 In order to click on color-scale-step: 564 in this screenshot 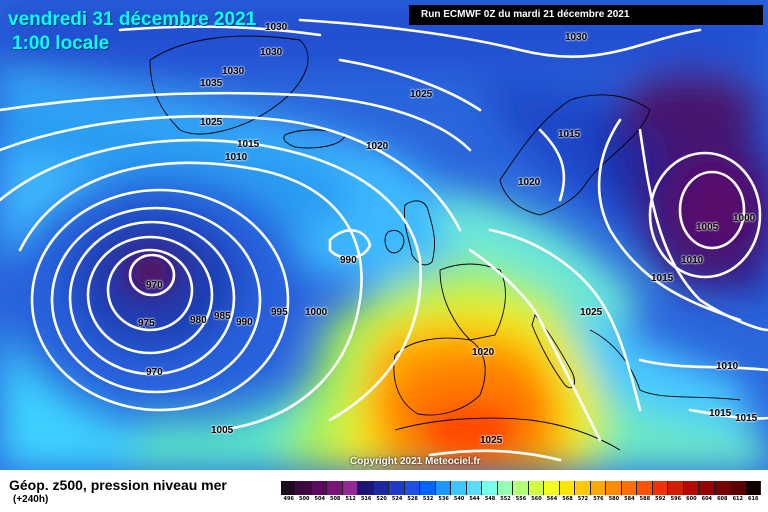, I will do `click(552, 493)`.